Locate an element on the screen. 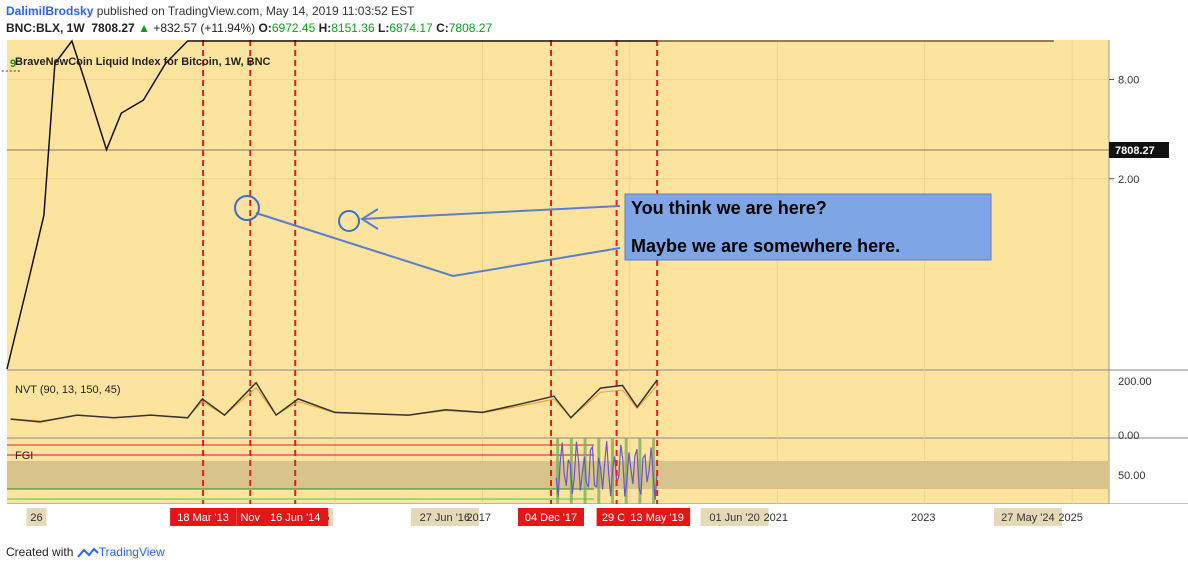 This screenshot has width=1188, height=571. low-value: 6874.17 is located at coordinates (411, 28).